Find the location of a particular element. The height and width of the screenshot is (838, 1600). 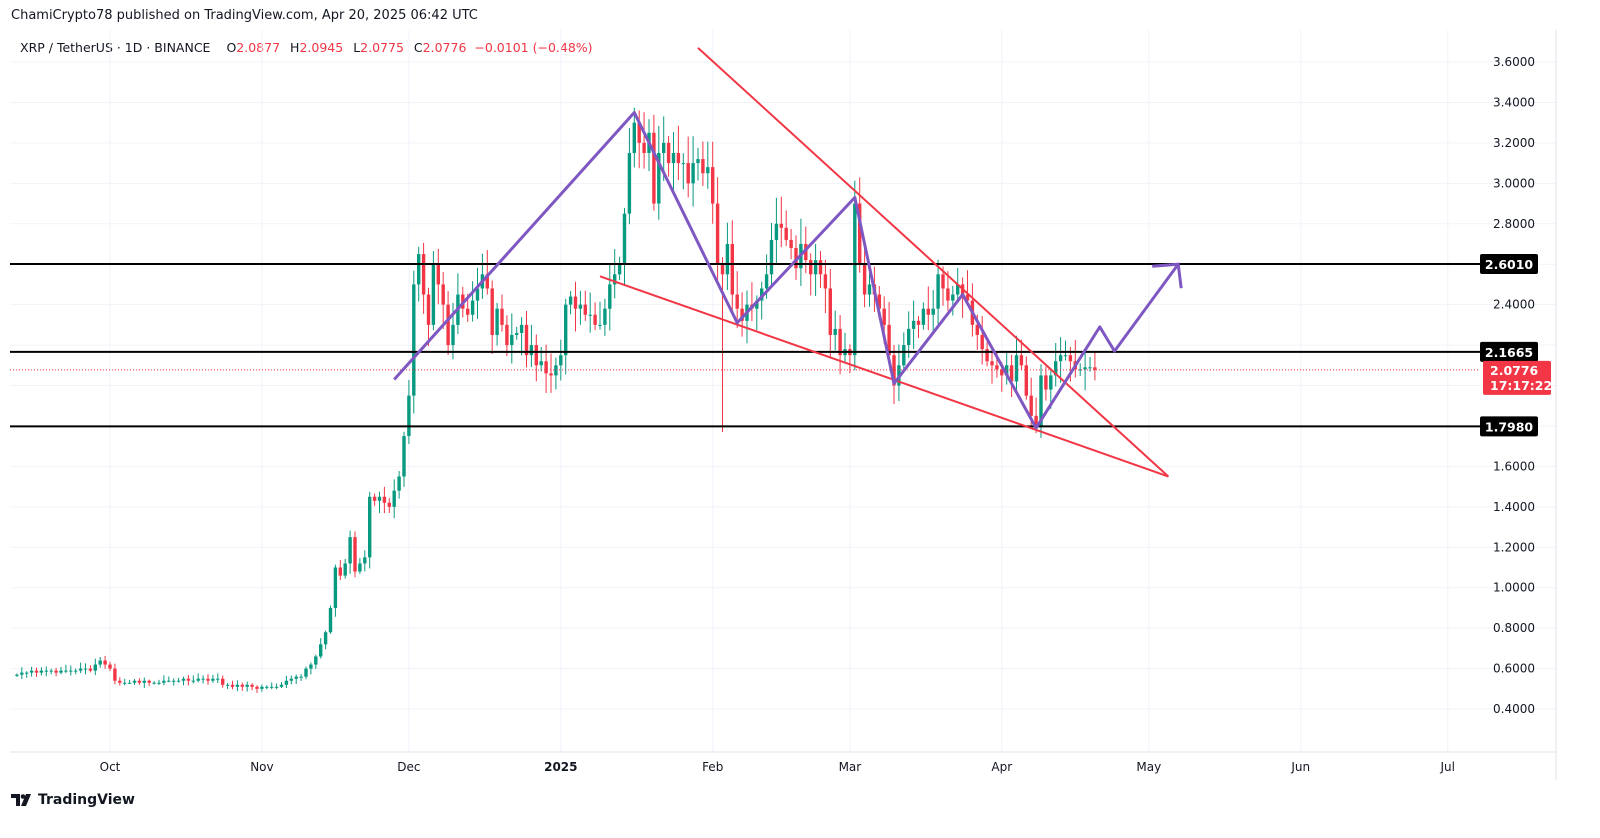

symbol-name: XRP / TetherUS · 1D · BINANCE is located at coordinates (115, 47).